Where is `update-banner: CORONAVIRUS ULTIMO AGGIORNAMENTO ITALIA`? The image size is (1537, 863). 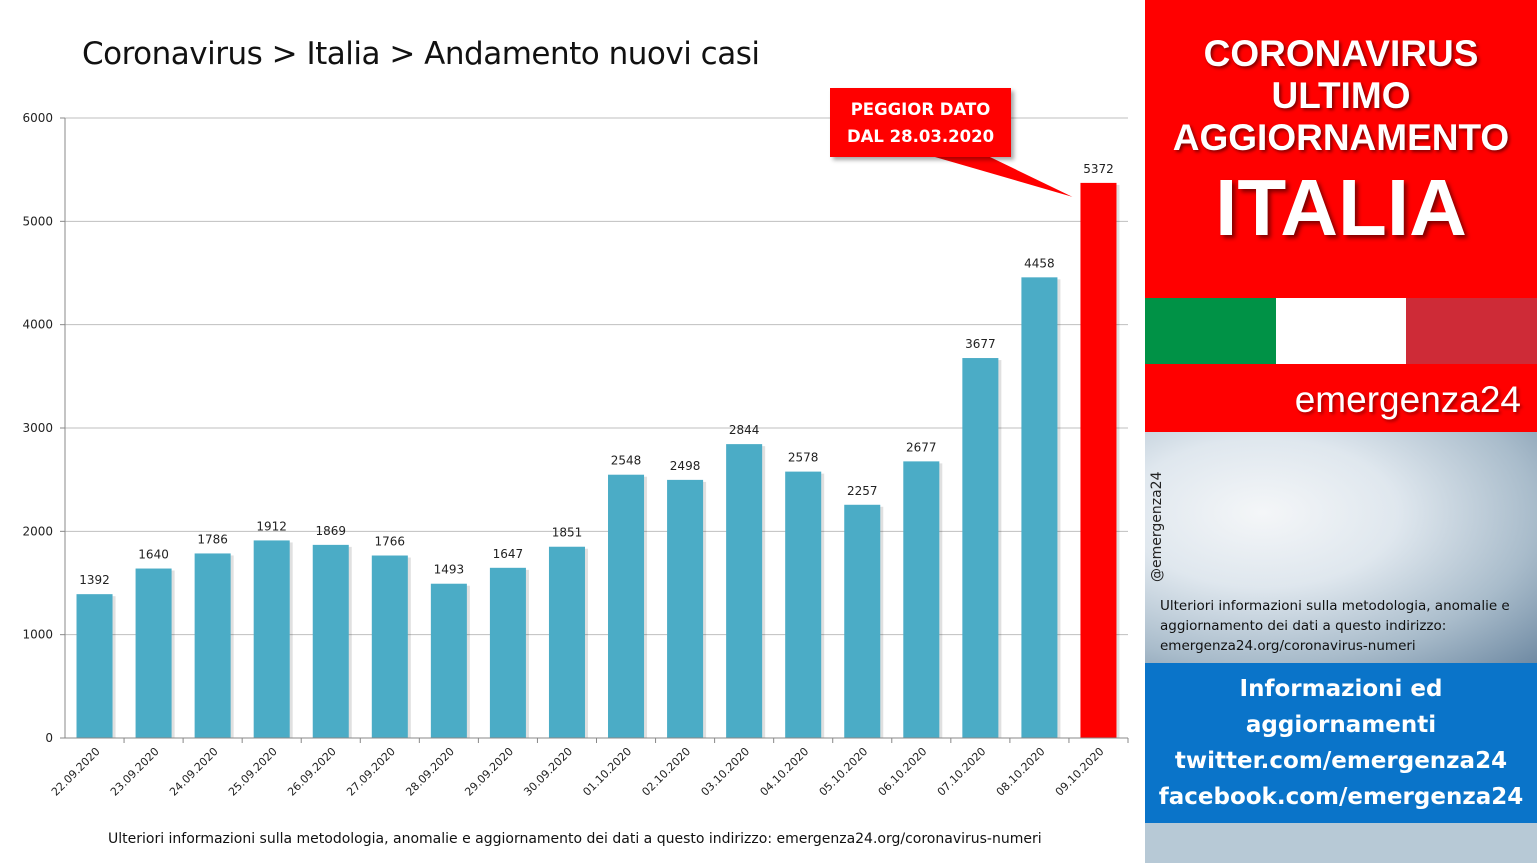 update-banner: CORONAVIRUS ULTIMO AGGIORNAMENTO ITALIA is located at coordinates (1341, 149).